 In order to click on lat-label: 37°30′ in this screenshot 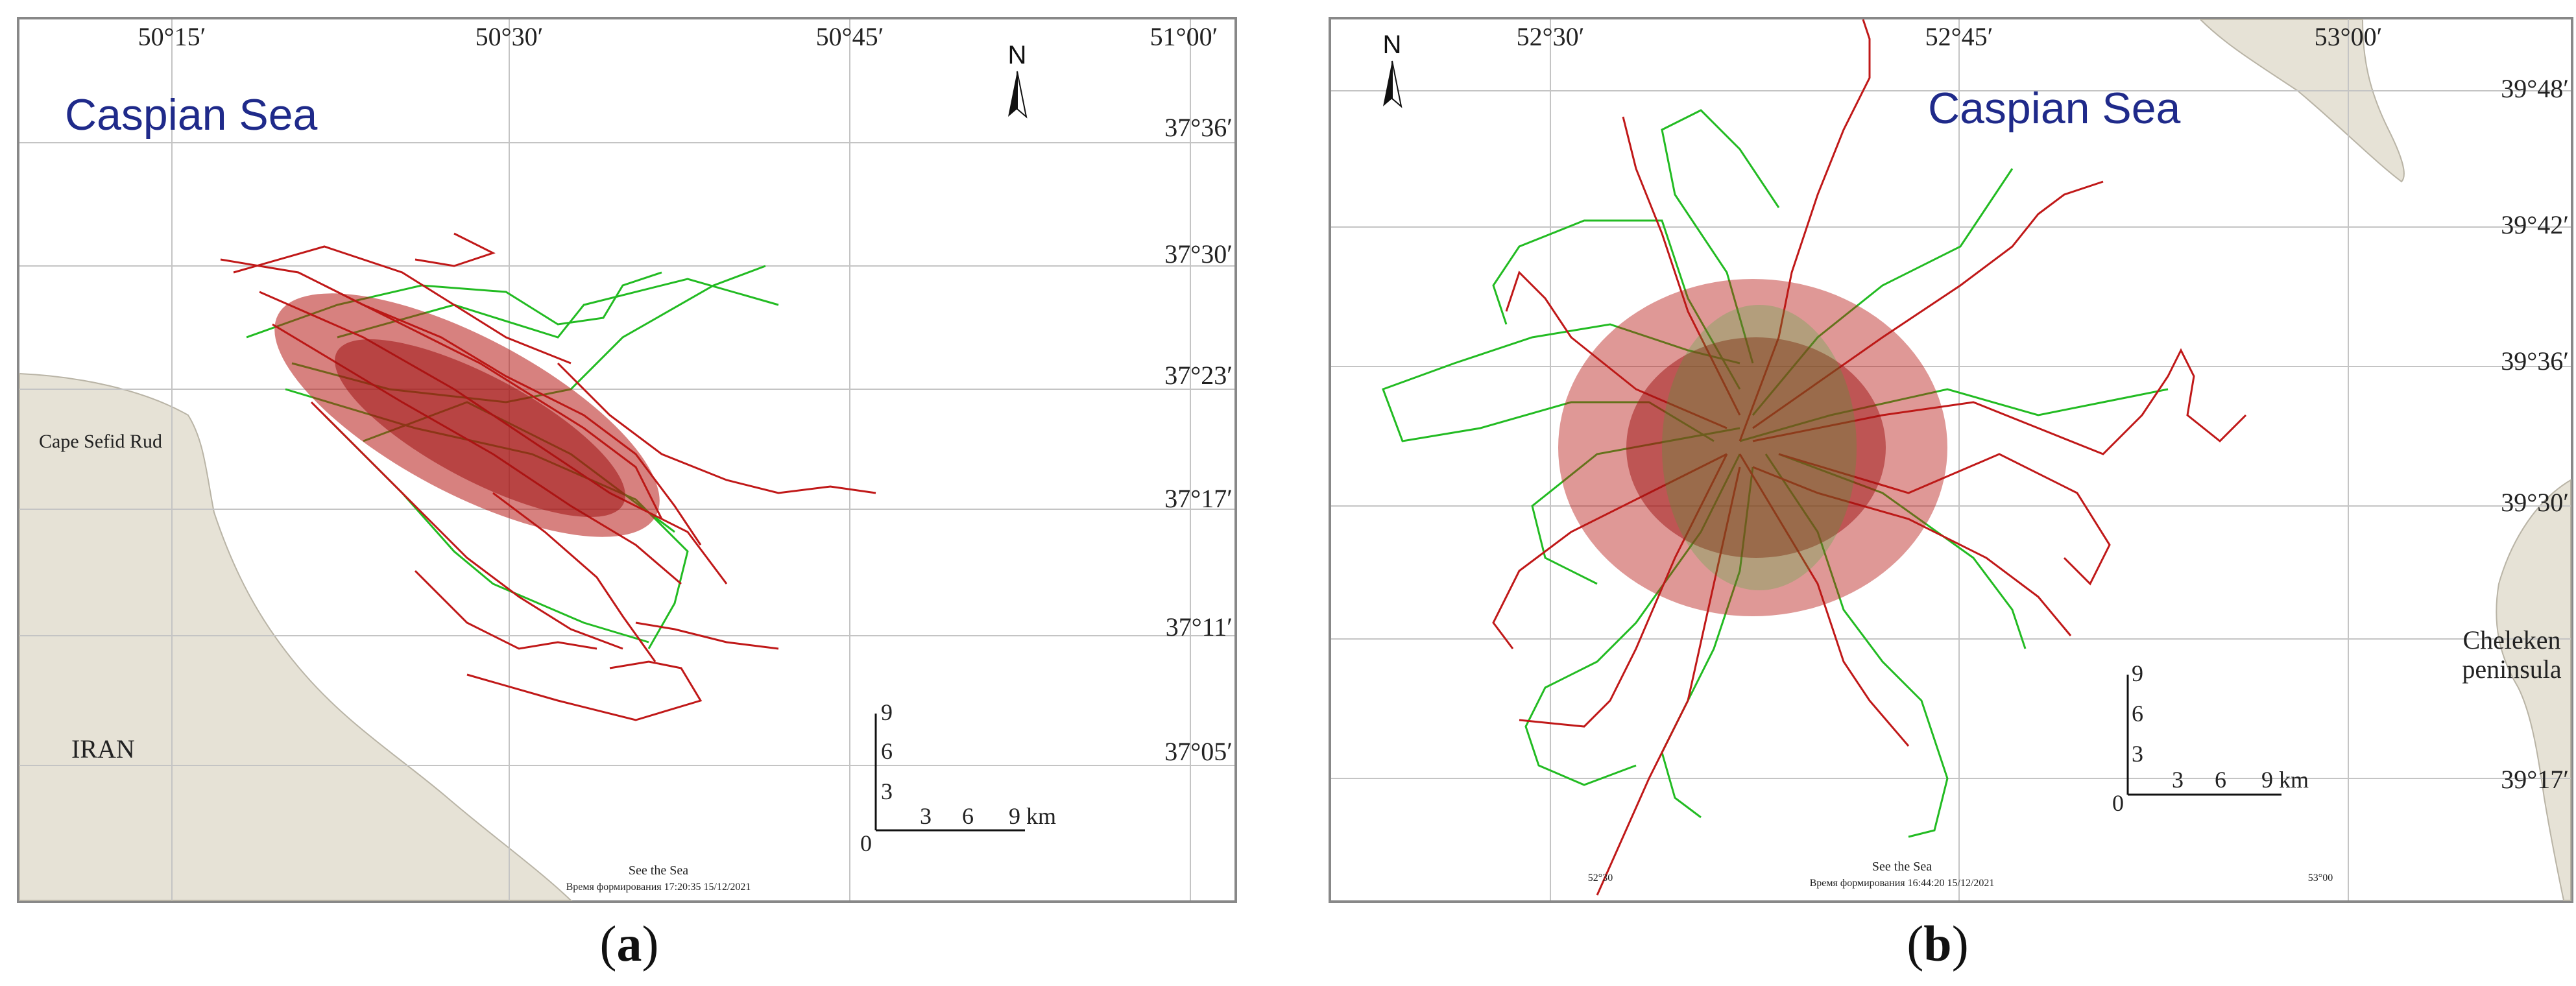, I will do `click(1198, 254)`.